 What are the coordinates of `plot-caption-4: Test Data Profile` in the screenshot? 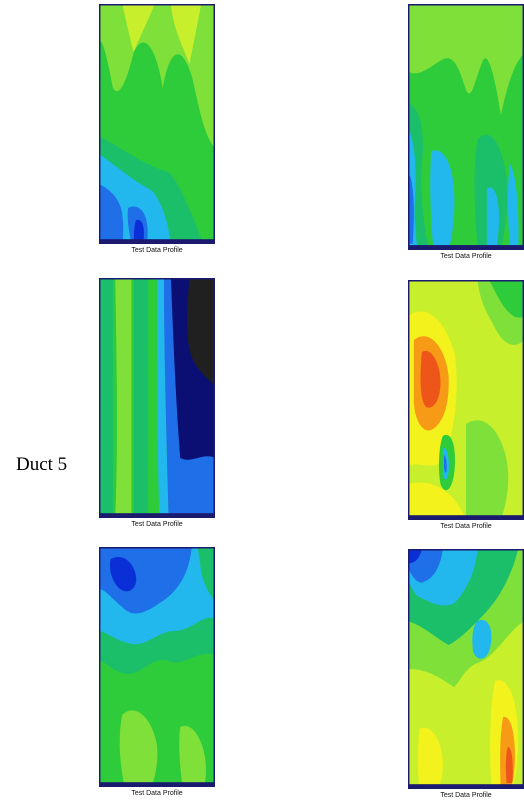 It's located at (466, 526).